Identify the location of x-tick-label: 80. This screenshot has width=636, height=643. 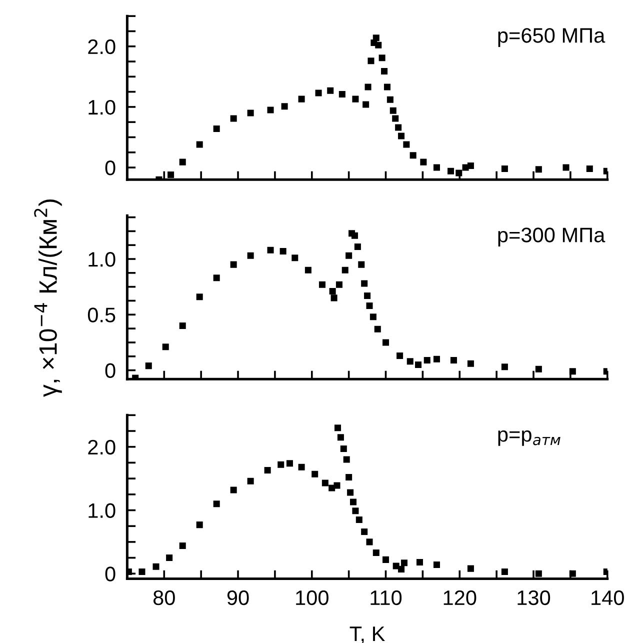
(164, 598).